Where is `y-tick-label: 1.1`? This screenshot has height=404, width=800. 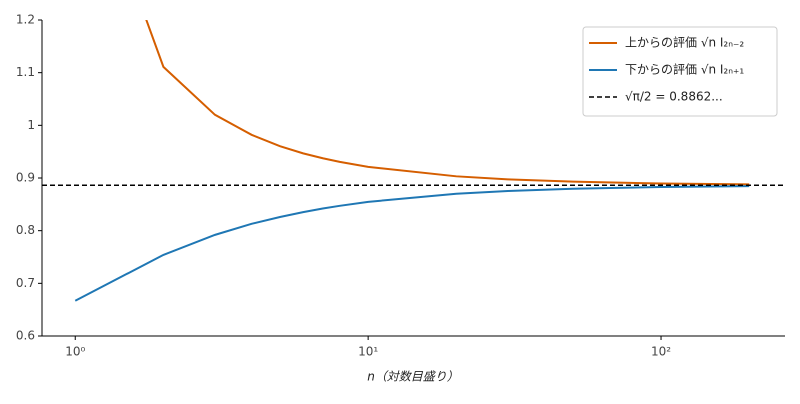
y-tick-label: 1.1 is located at coordinates (25, 72).